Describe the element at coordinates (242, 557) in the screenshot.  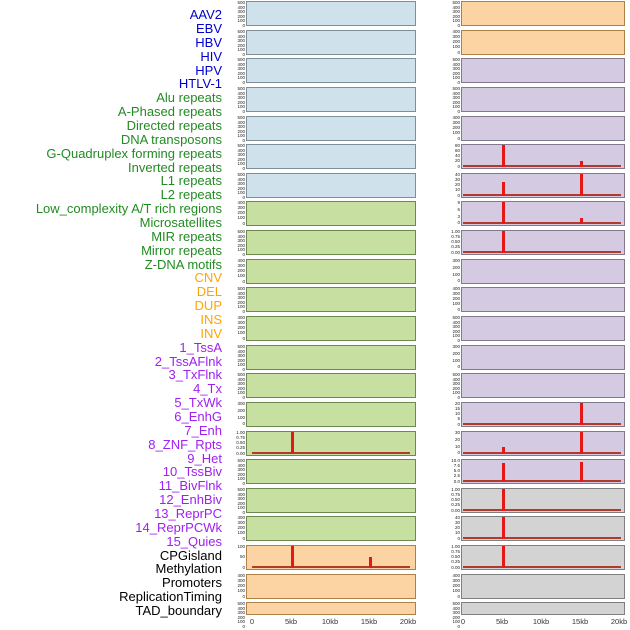
I see `y-tick-label: 50` at that location.